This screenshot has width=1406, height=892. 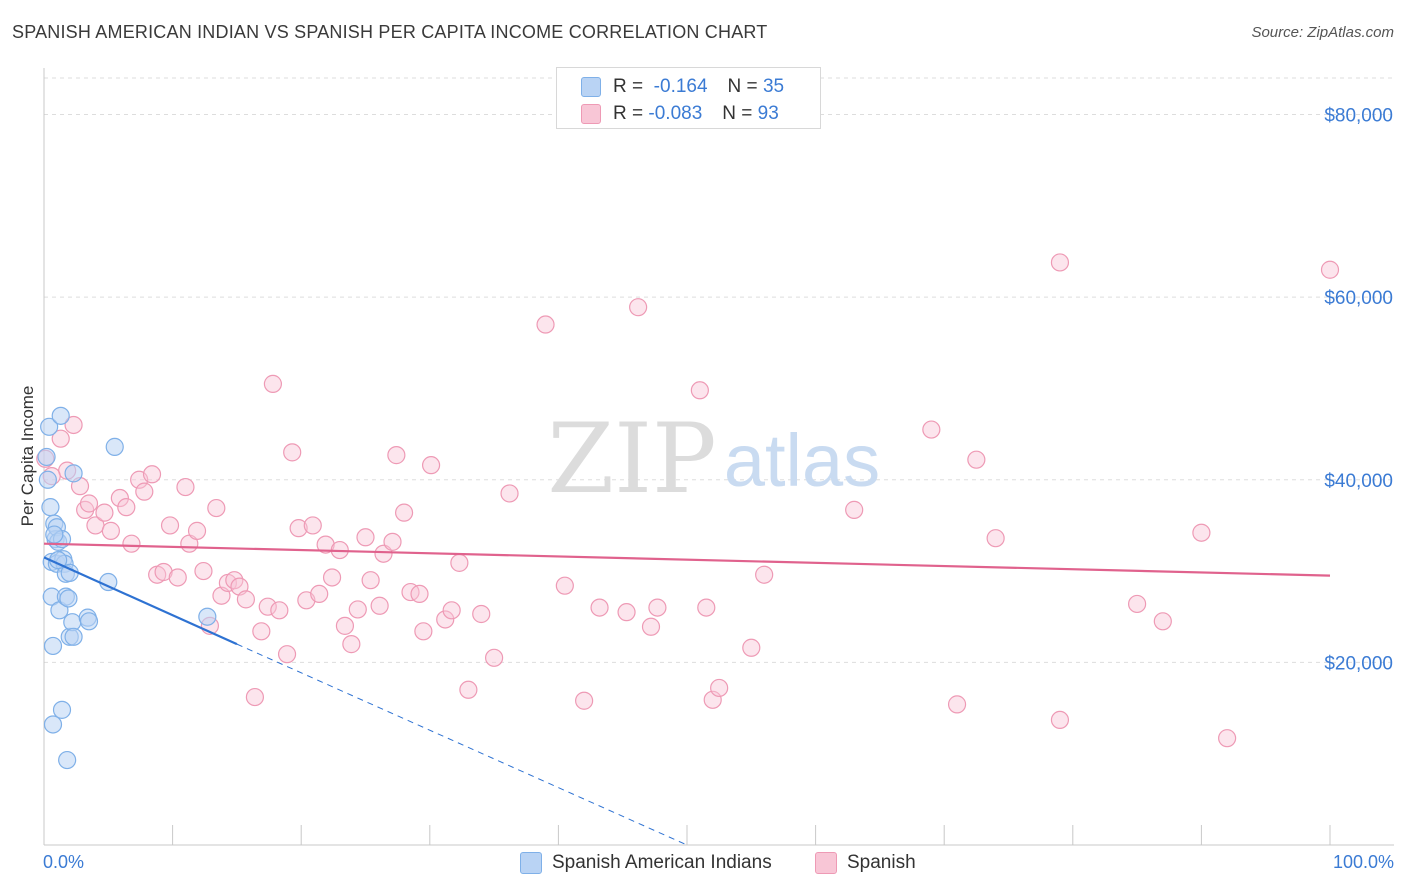 What do you see at coordinates (27, 456) in the screenshot?
I see `y-axis-label: Per Capita Income` at bounding box center [27, 456].